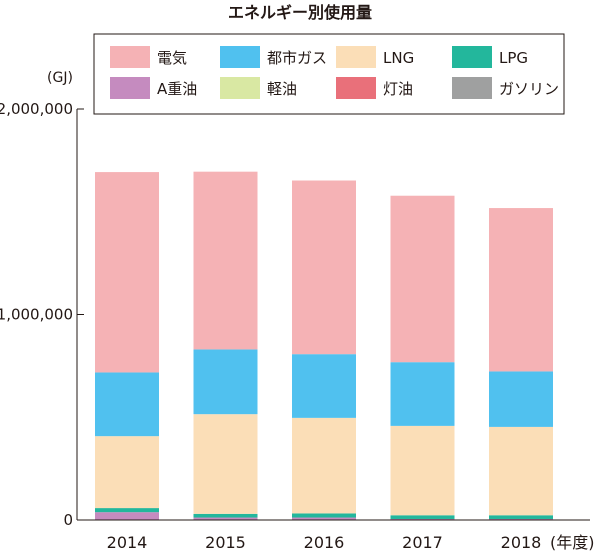  Describe the element at coordinates (324, 542) in the screenshot. I see `x-tick-label: 2016` at that location.